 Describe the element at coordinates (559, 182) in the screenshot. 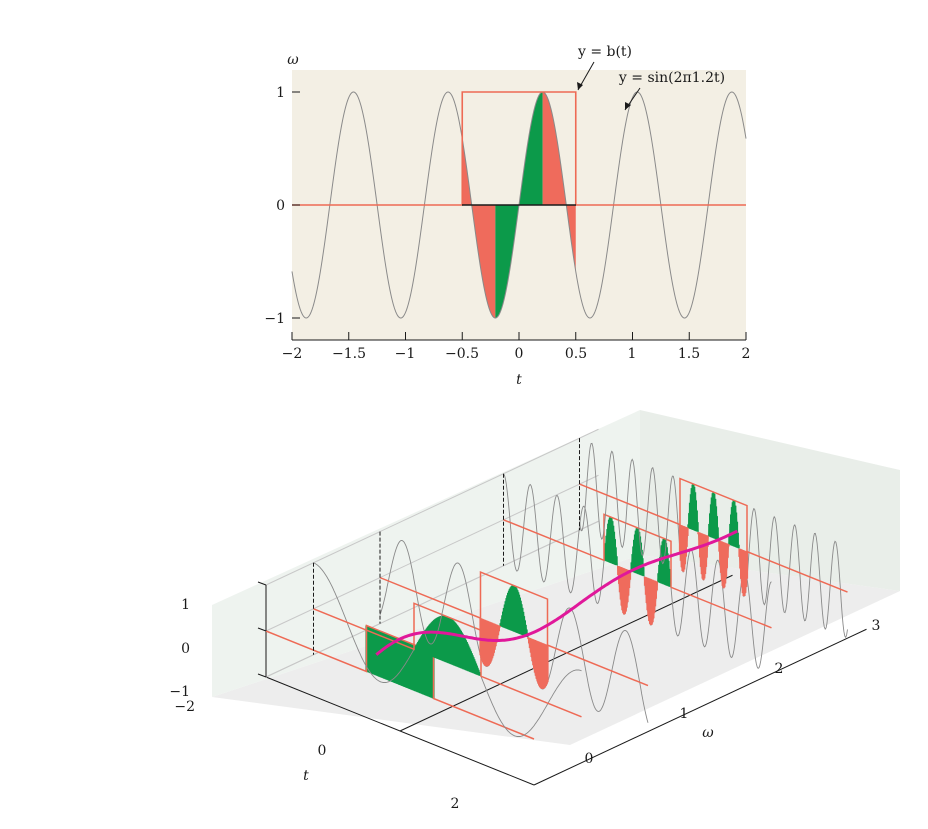

I see `negative-fill-right` at that location.